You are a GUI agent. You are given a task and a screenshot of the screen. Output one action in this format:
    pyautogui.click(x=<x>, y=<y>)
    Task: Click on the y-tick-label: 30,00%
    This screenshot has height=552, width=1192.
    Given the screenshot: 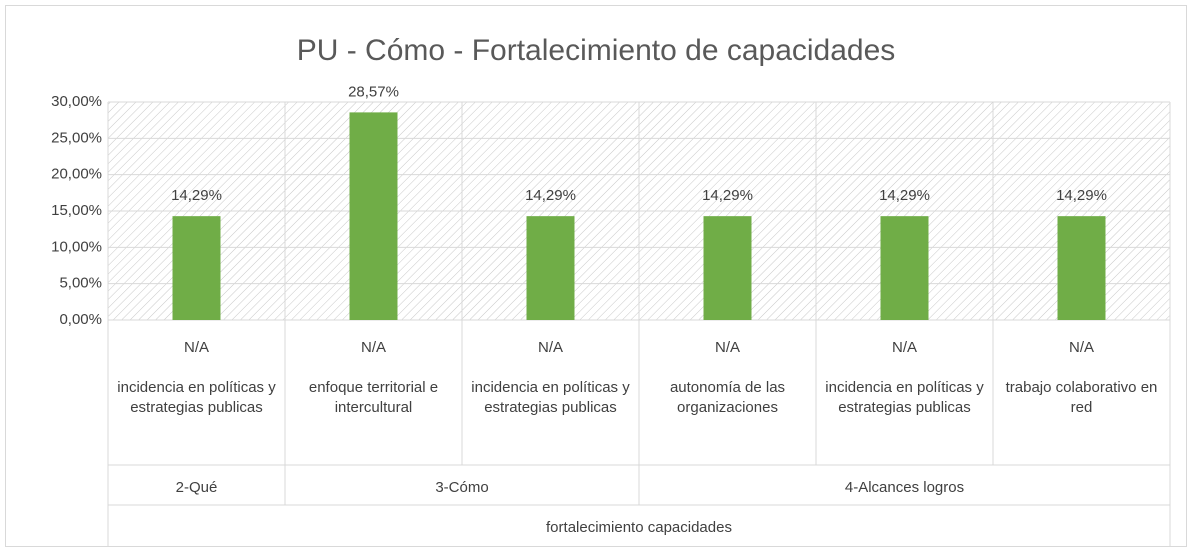 What is the action you would take?
    pyautogui.click(x=76, y=101)
    